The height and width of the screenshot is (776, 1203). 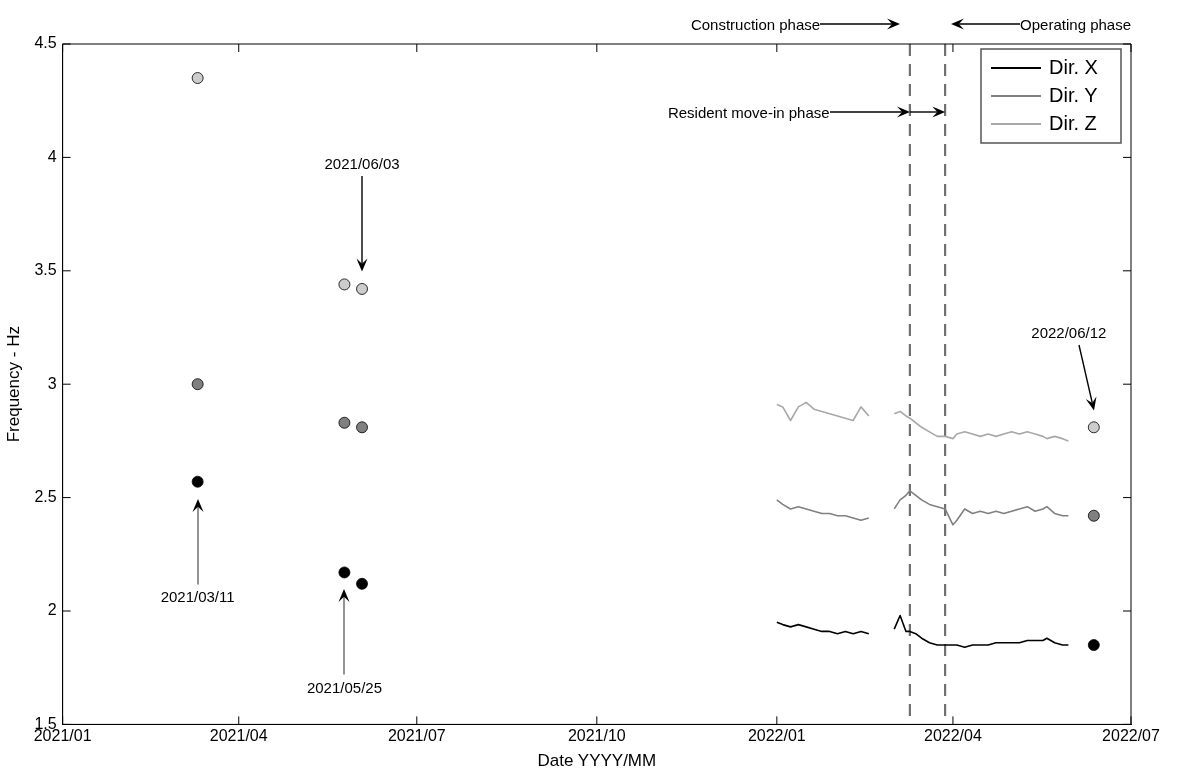 What do you see at coordinates (1076, 24) in the screenshot?
I see `text: Operating phase` at bounding box center [1076, 24].